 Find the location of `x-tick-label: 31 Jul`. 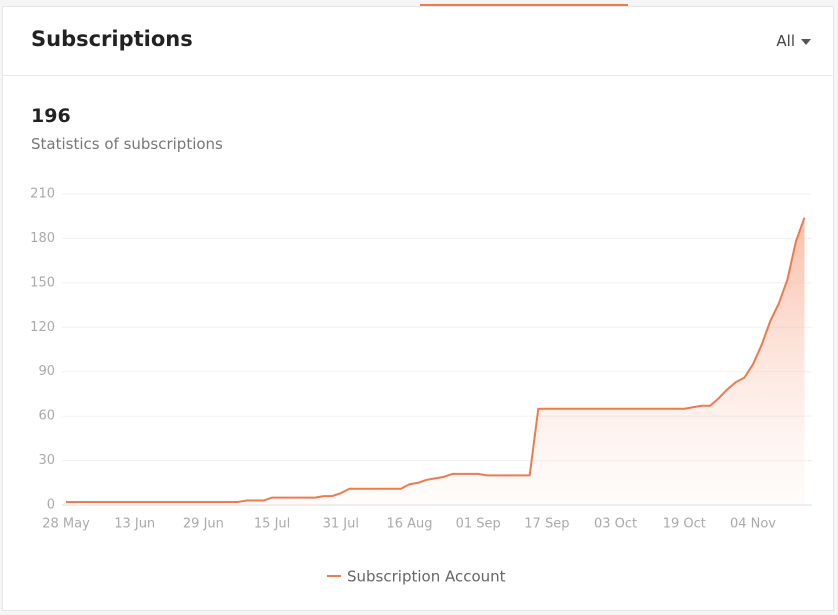

x-tick-label: 31 Jul is located at coordinates (341, 524).